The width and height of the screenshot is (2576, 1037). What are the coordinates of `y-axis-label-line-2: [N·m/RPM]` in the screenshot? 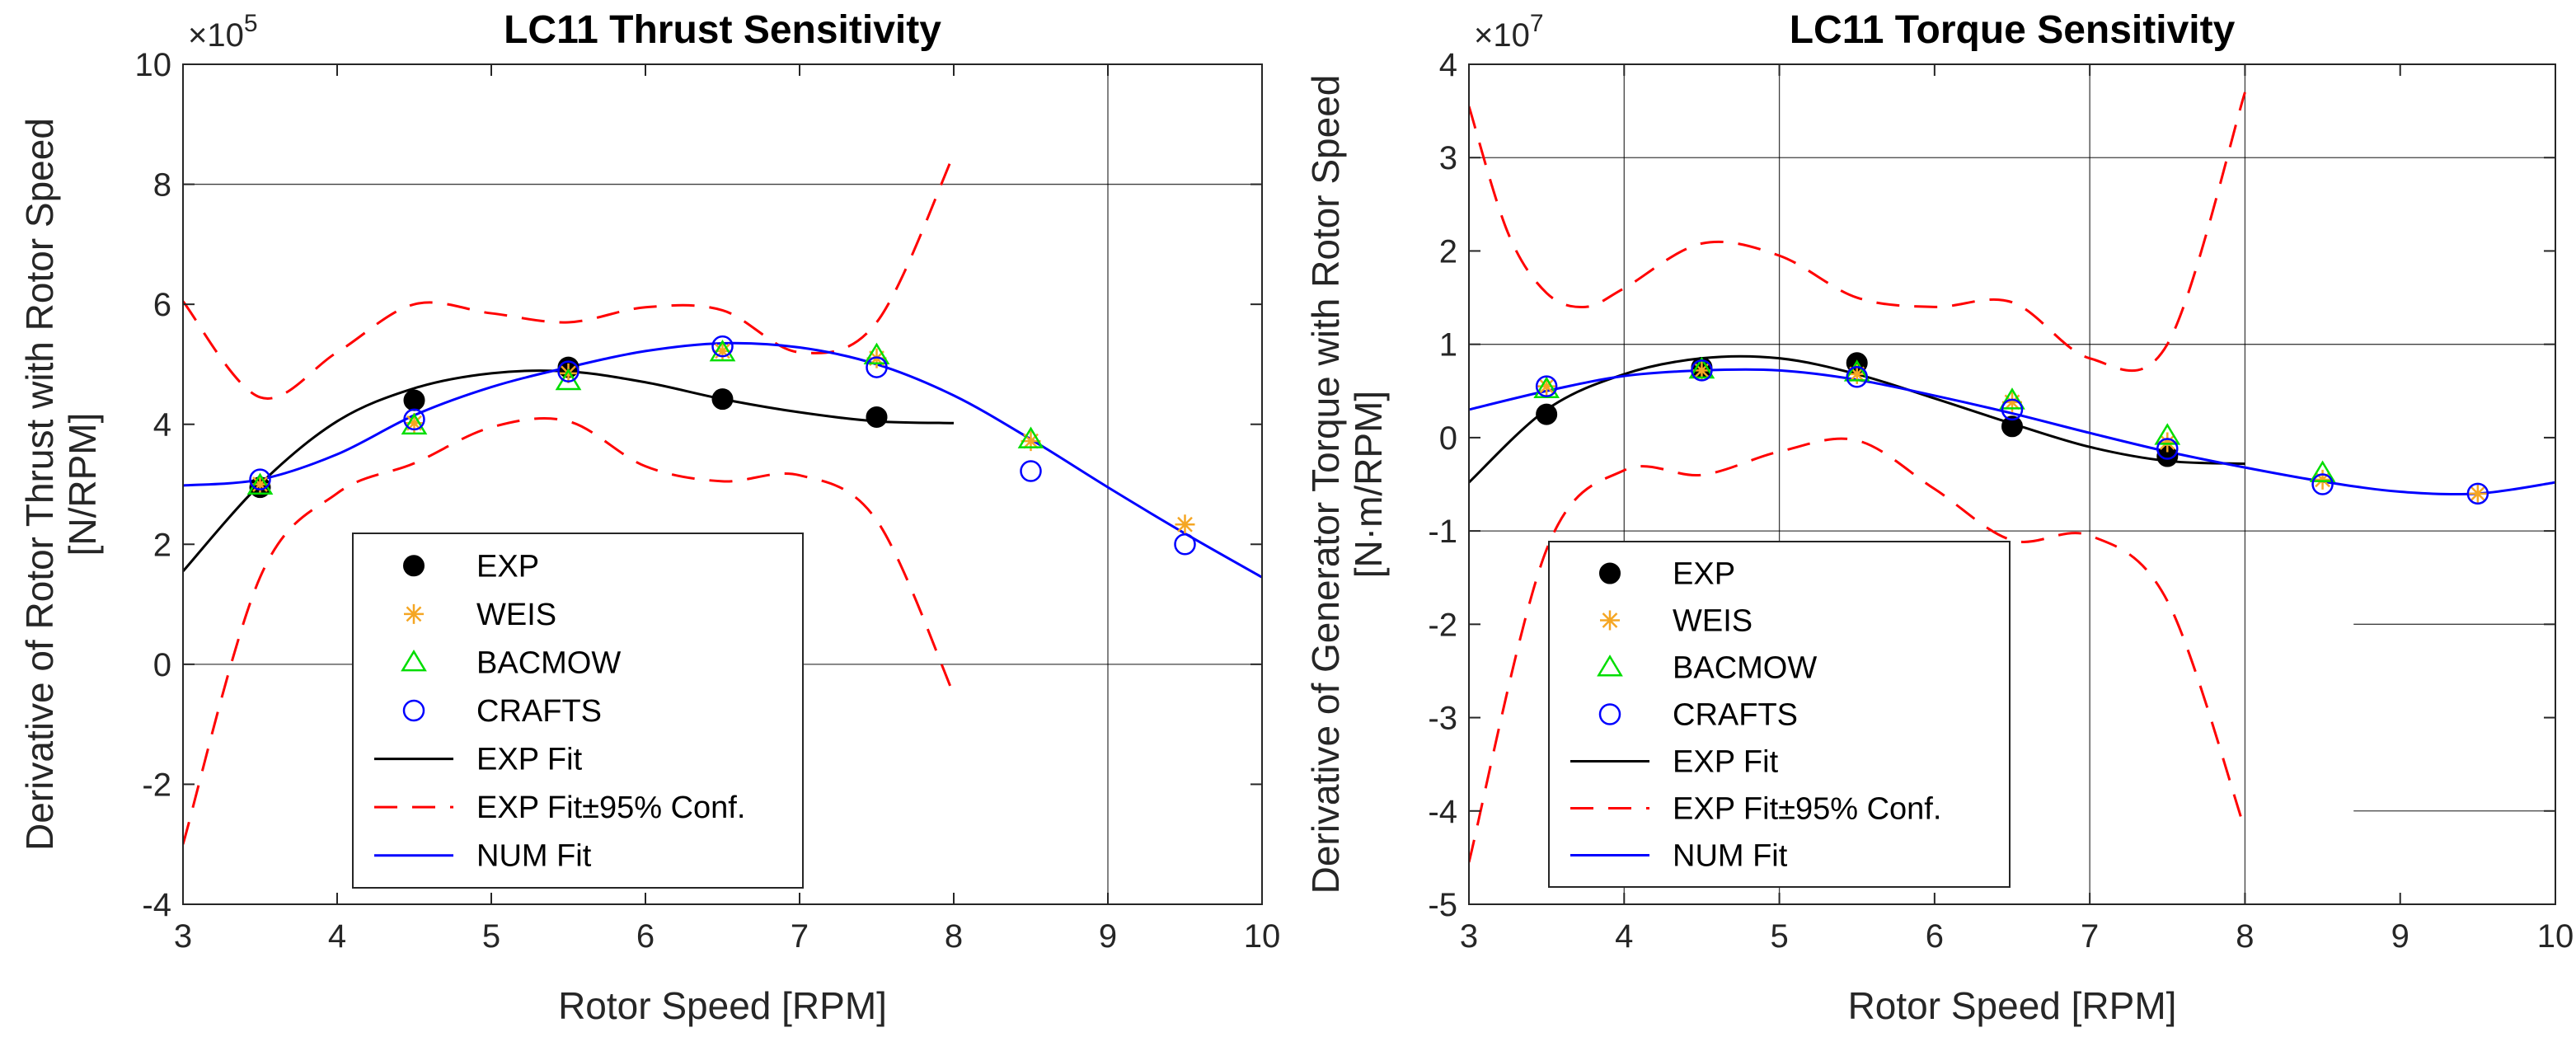 It's located at (1368, 484).